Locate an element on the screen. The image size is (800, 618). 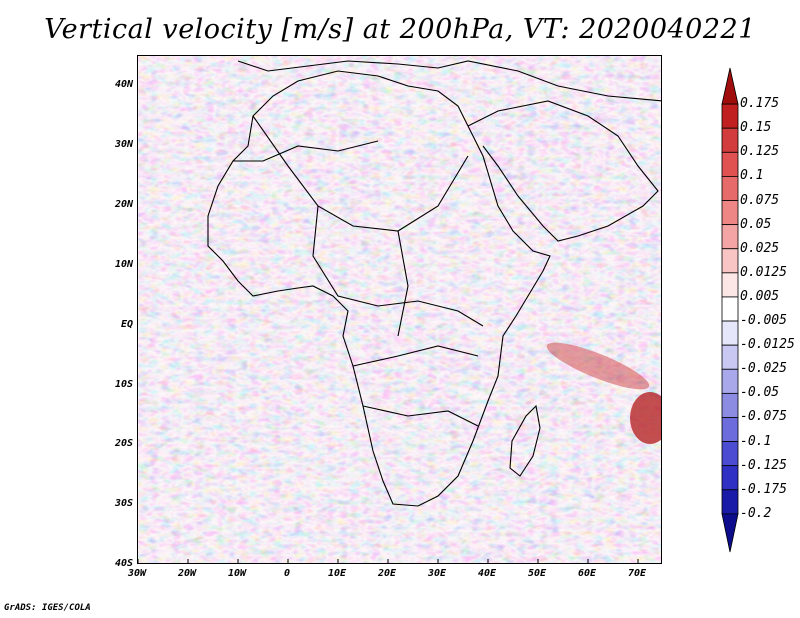
lon-label-70e: 70E is located at coordinates (637, 573).